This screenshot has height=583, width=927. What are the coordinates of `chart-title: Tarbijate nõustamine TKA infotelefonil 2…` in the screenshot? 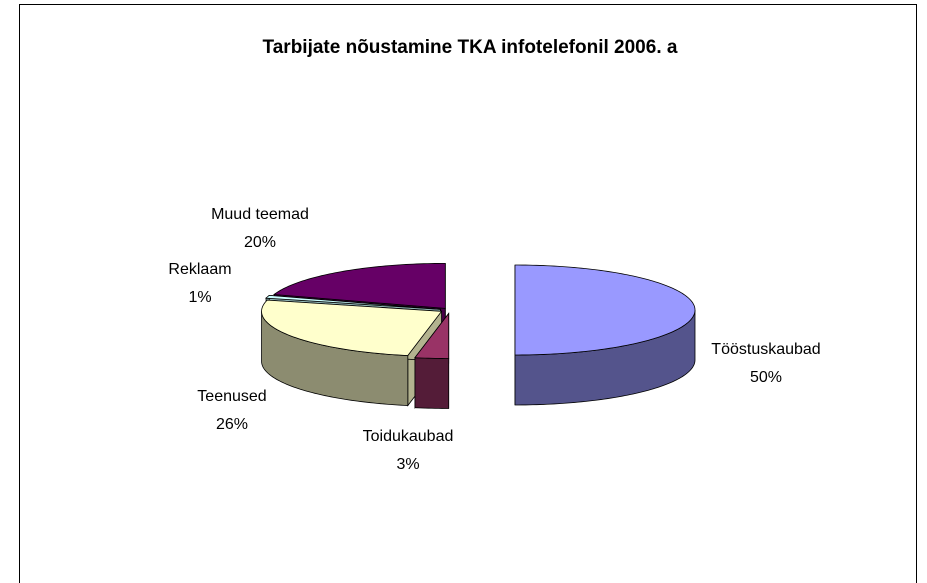 It's located at (470, 47).